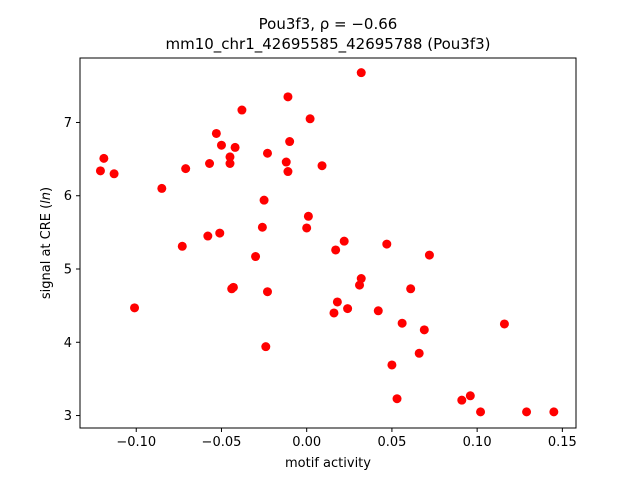 The height and width of the screenshot is (480, 640). What do you see at coordinates (46, 198) in the screenshot?
I see `y-axis-label-italic: ln` at bounding box center [46, 198].